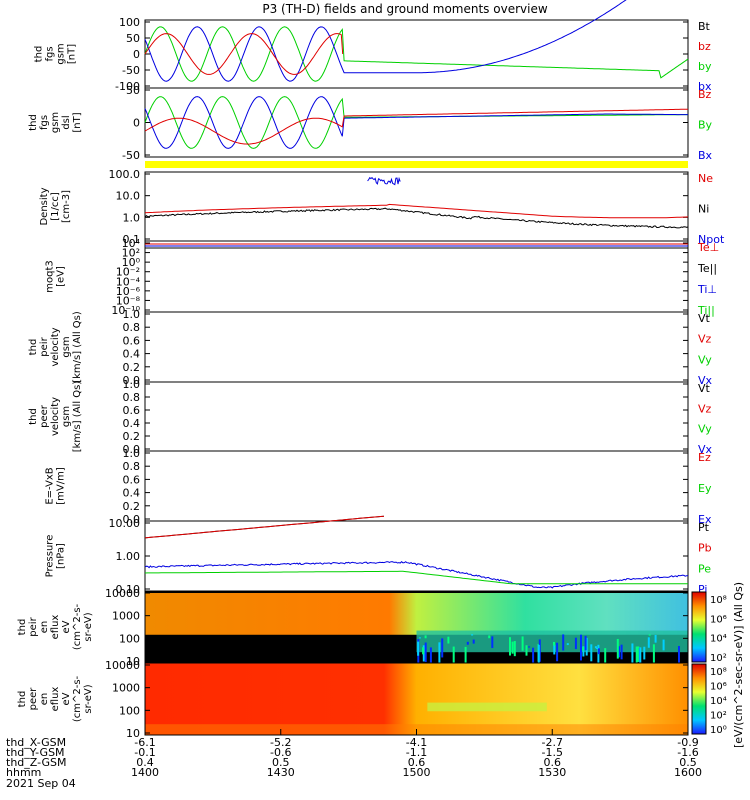 This screenshot has height=800, width=750. I want to click on tick-label: 100, so click(129, 710).